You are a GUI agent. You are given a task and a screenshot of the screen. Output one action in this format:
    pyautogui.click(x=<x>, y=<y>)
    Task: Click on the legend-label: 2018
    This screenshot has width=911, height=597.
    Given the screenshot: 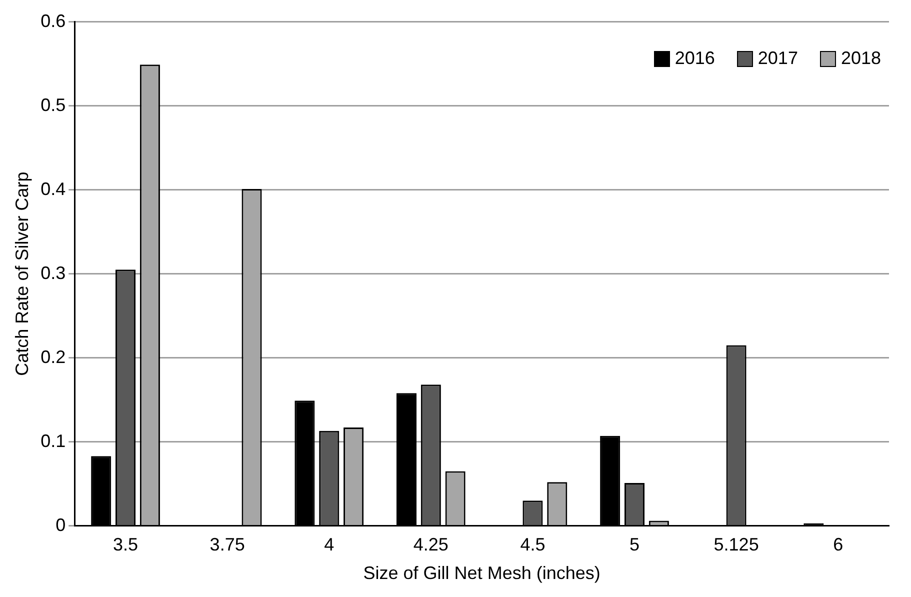 What is the action you would take?
    pyautogui.click(x=860, y=58)
    